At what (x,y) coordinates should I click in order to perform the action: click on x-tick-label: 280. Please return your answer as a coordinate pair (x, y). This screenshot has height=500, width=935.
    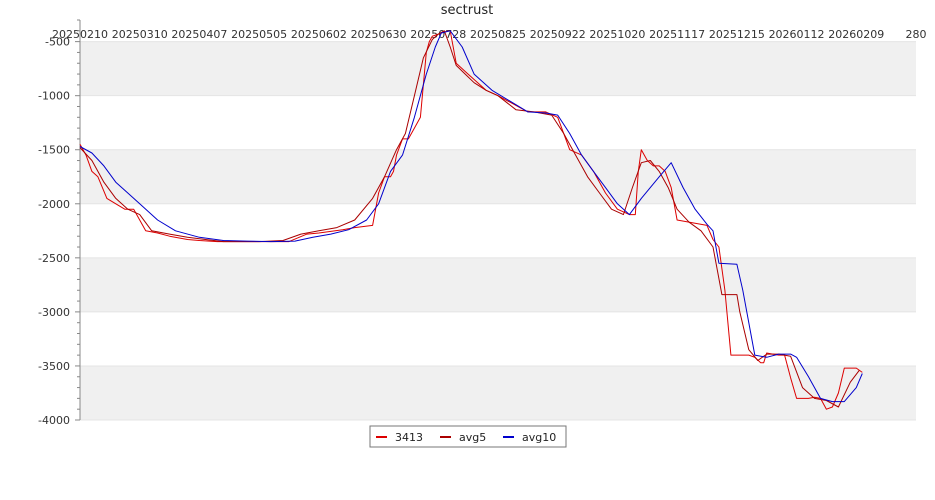
    Looking at the image, I should click on (916, 34).